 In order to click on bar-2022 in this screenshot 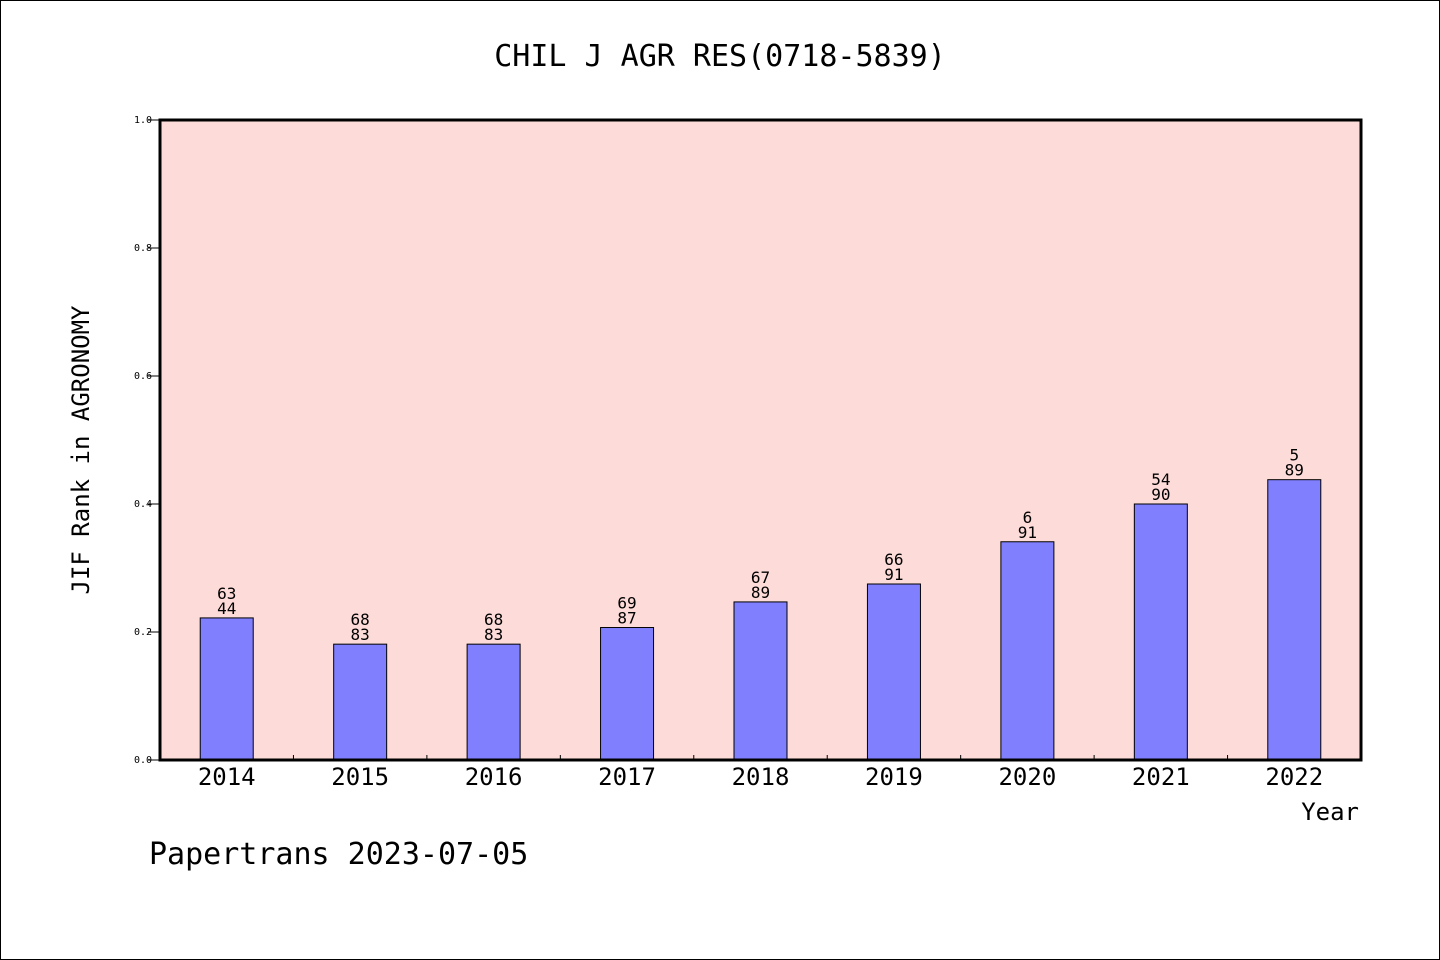, I will do `click(1294, 620)`.